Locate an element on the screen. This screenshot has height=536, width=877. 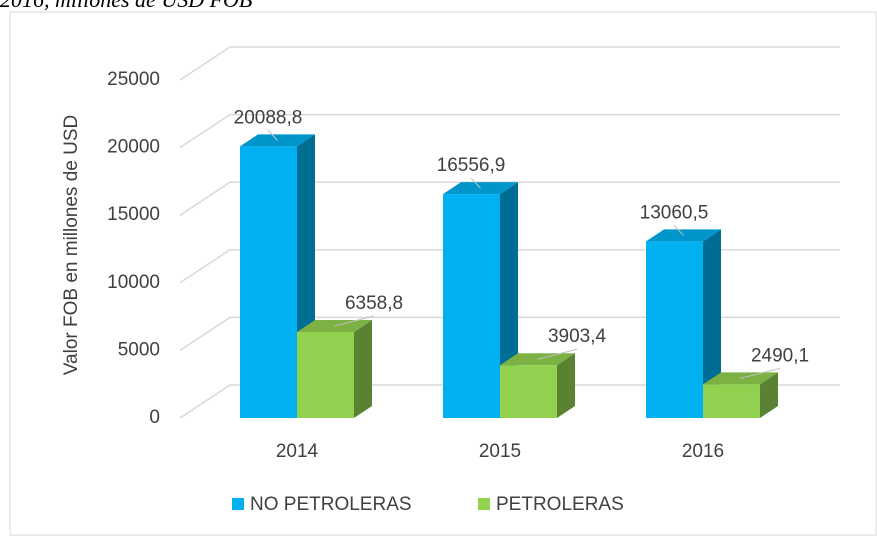
y-tick-label: 15000 is located at coordinates (133, 214).